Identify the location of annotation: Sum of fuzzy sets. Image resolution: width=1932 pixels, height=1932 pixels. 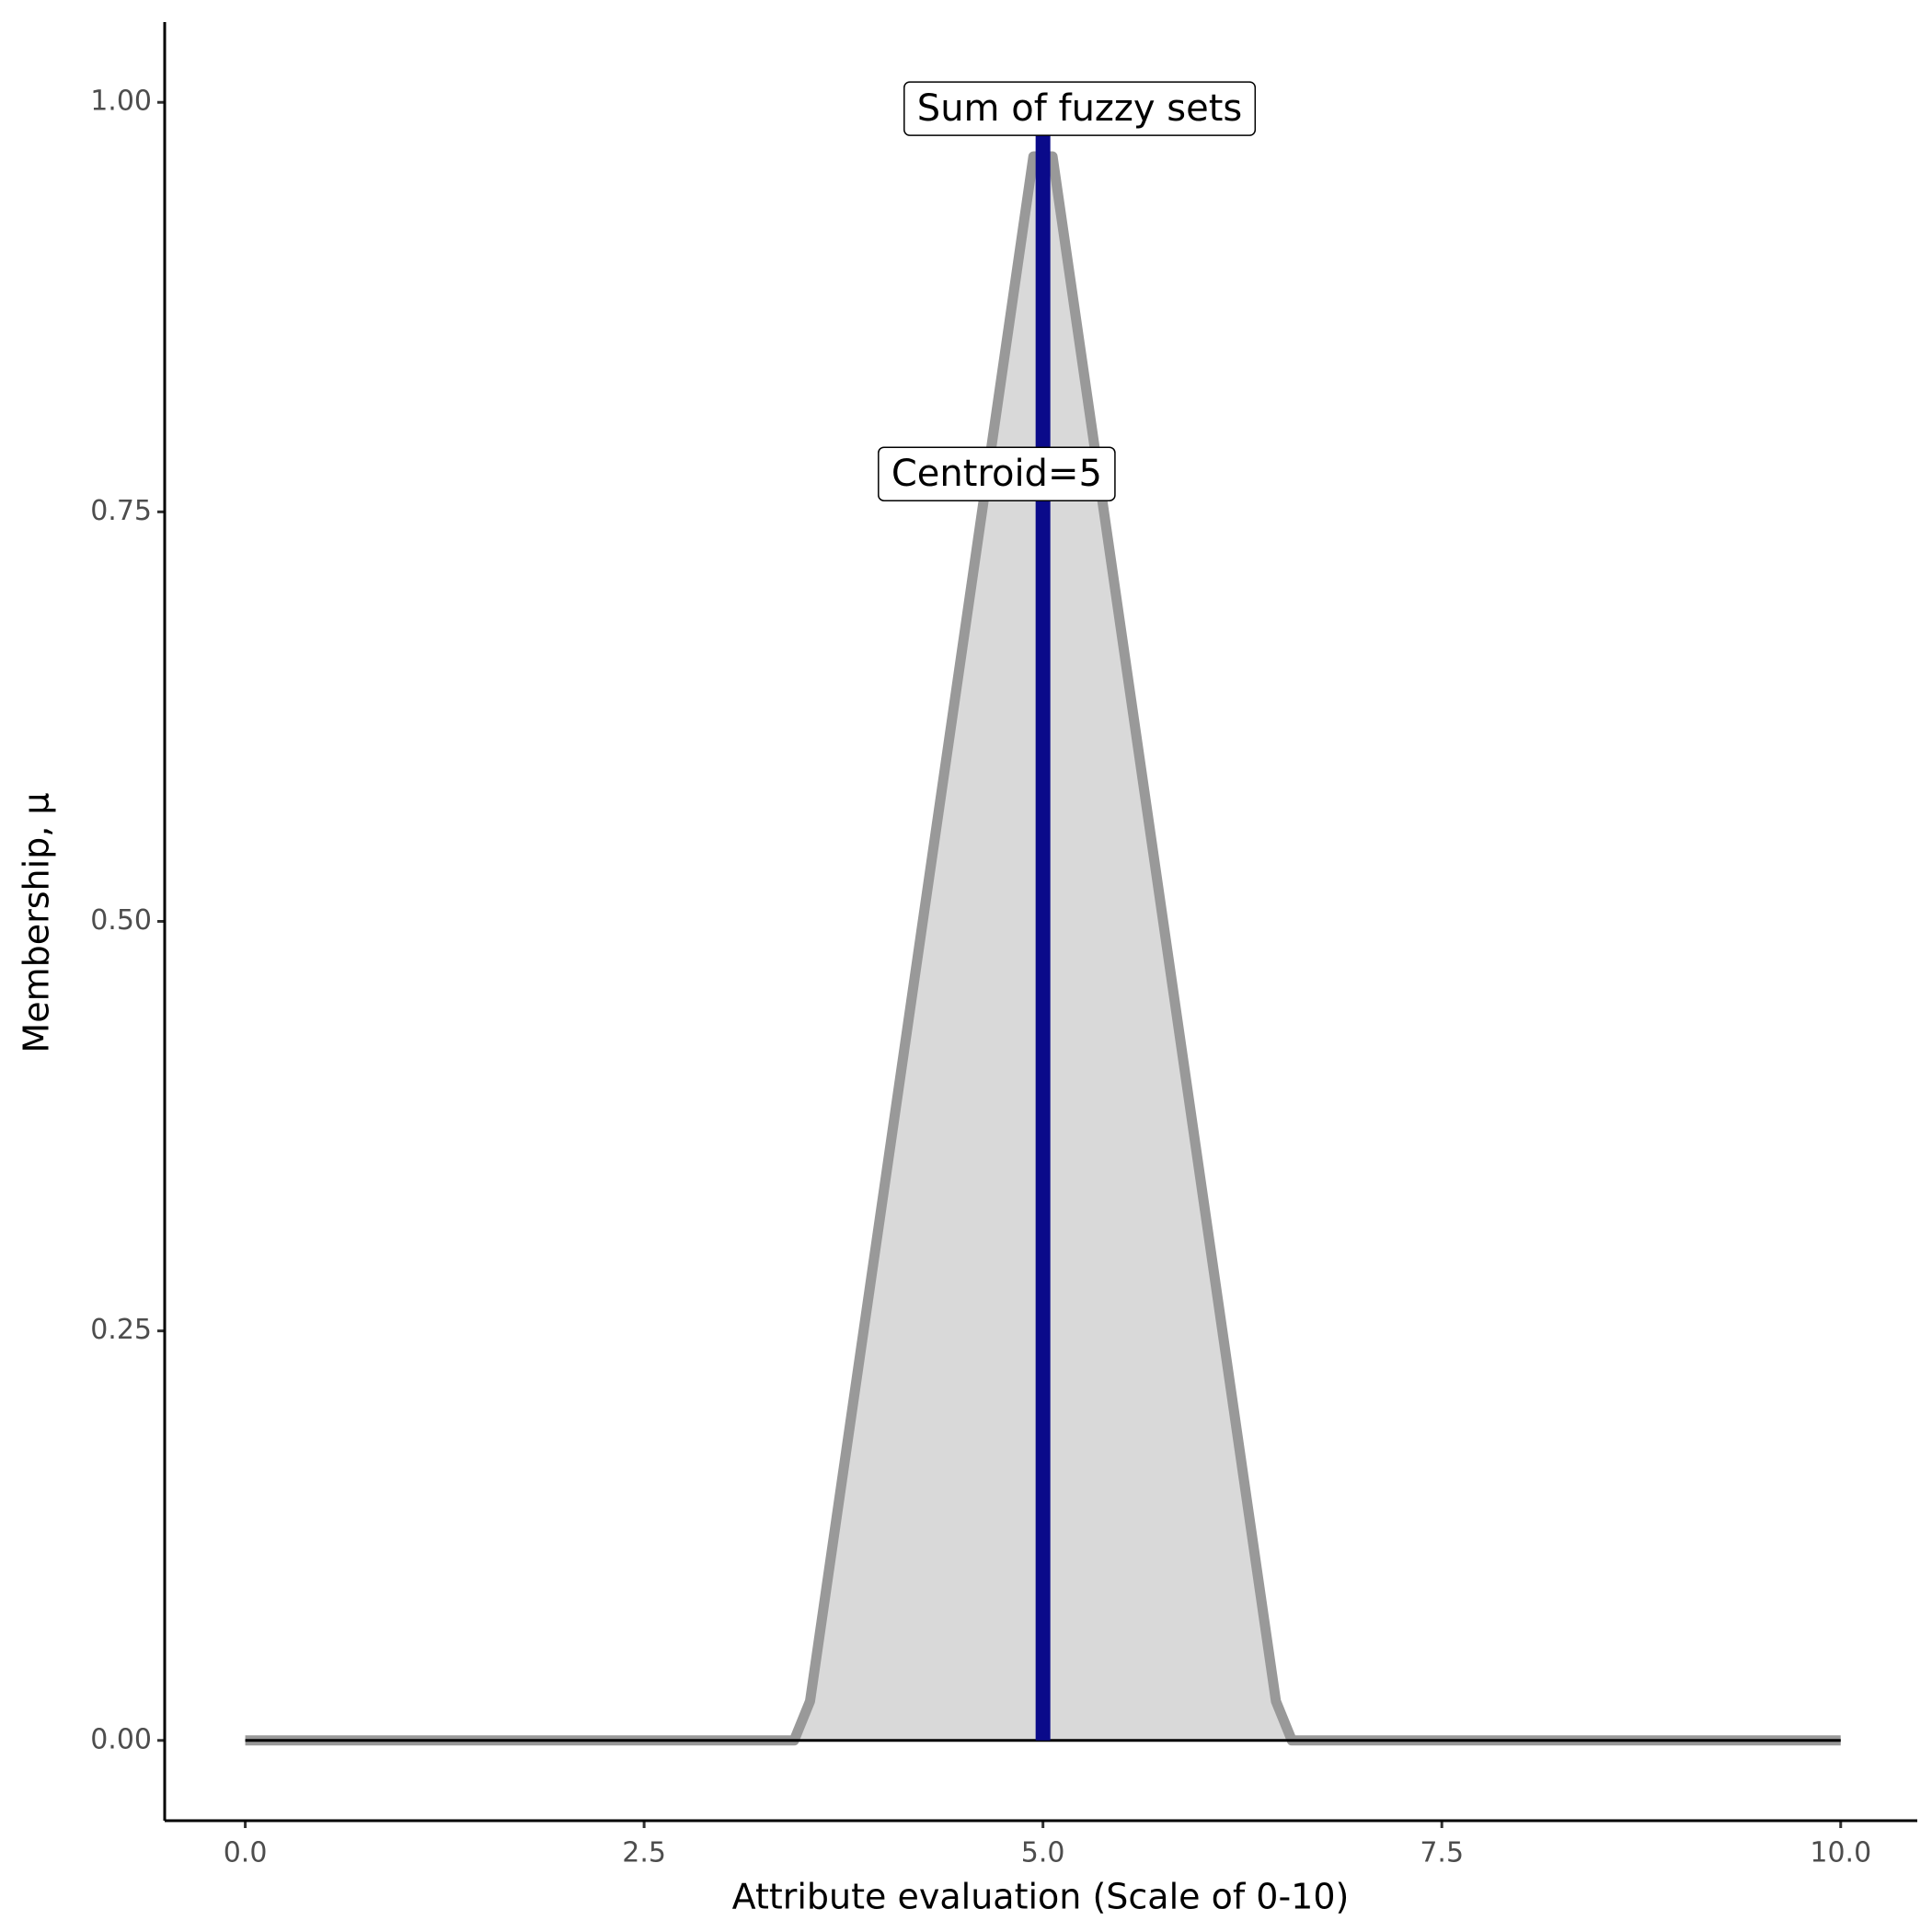
(1079, 108).